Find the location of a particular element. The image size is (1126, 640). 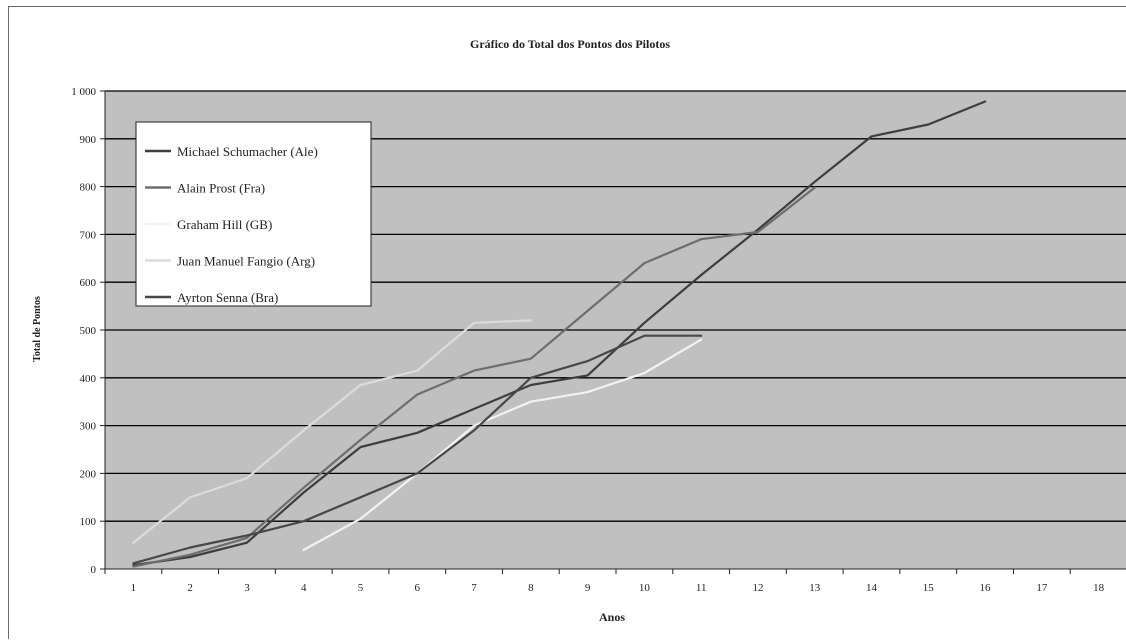

x-tick-label: 5 is located at coordinates (361, 588).